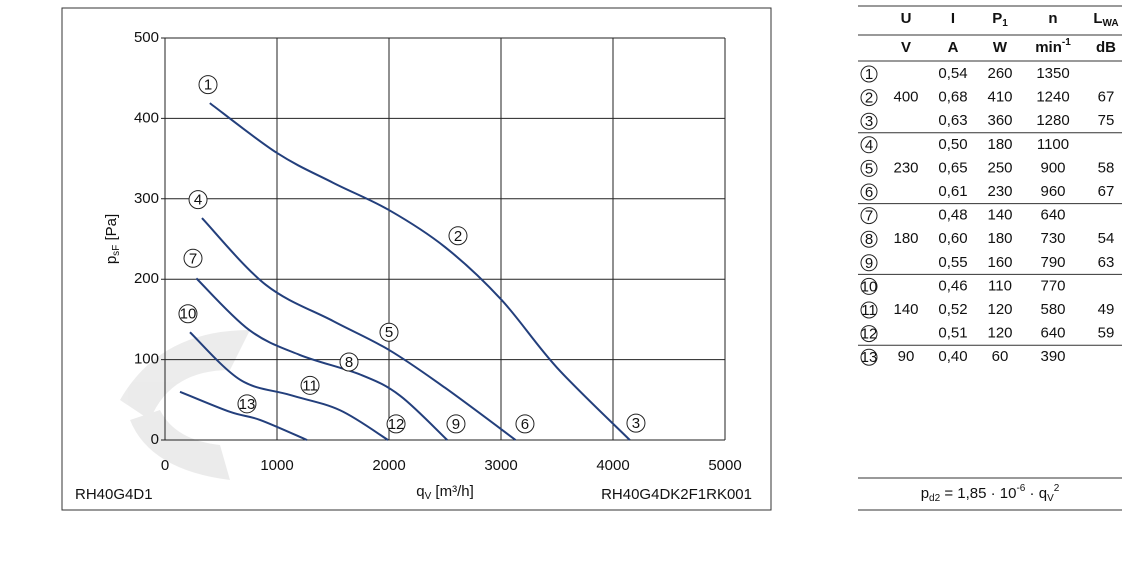 The width and height of the screenshot is (1143, 567). I want to click on curve-marker-label: 8, so click(349, 362).